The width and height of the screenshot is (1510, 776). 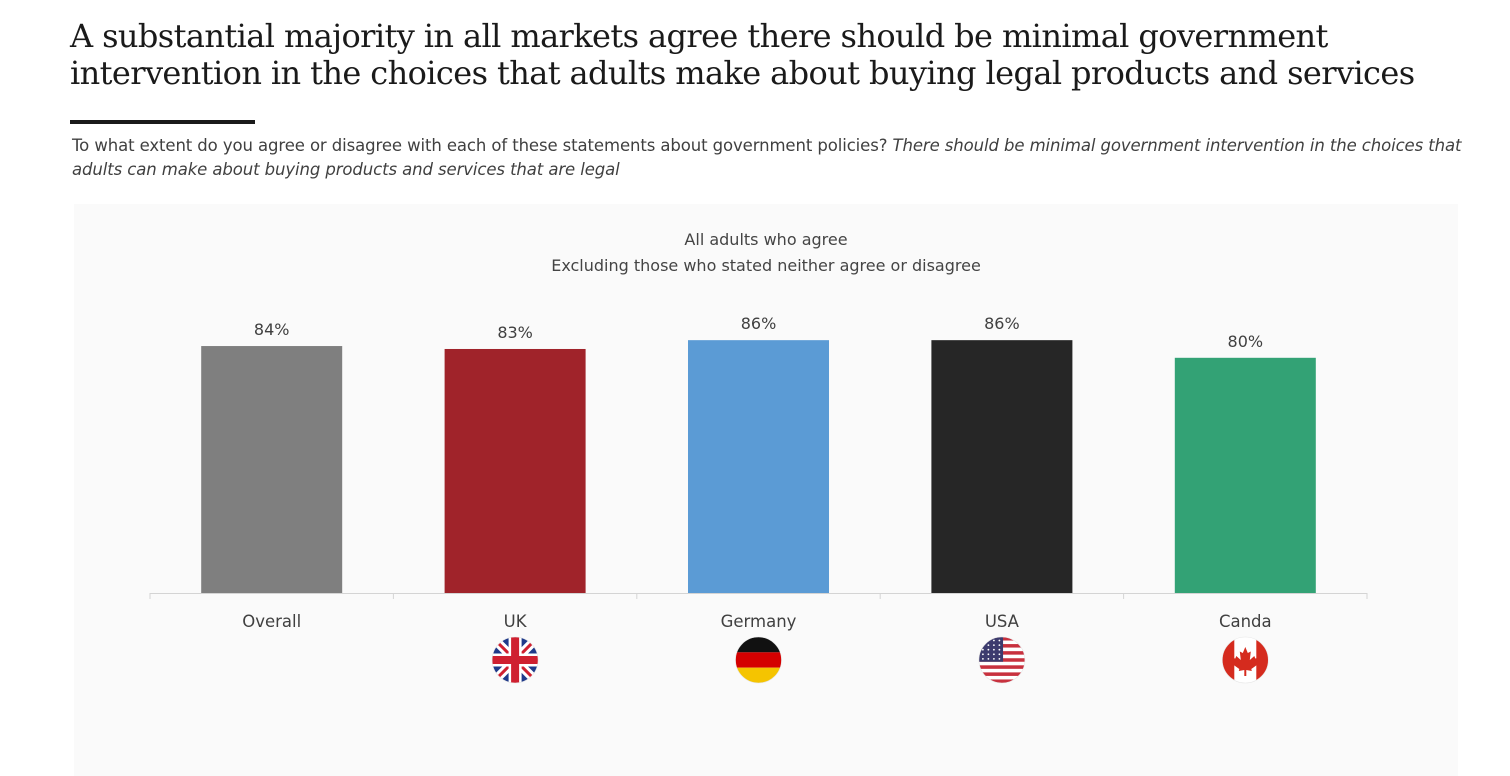 What do you see at coordinates (162, 122) in the screenshot?
I see `title-rule` at bounding box center [162, 122].